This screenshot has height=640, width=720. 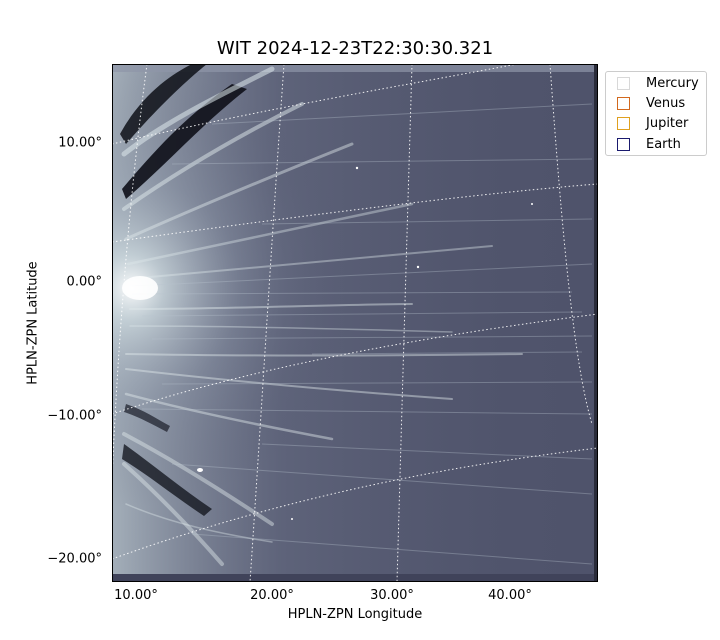 I want to click on legend: Mercury Venus Jupiter Earth, so click(x=656, y=113).